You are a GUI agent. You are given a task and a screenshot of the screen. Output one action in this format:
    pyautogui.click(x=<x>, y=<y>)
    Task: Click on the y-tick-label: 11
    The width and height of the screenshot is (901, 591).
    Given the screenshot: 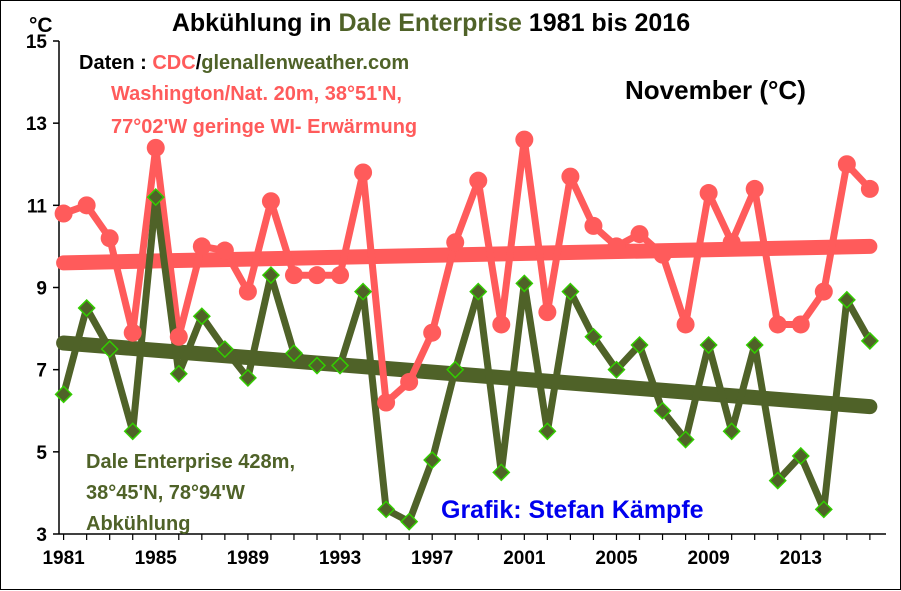 What is the action you would take?
    pyautogui.click(x=37, y=206)
    